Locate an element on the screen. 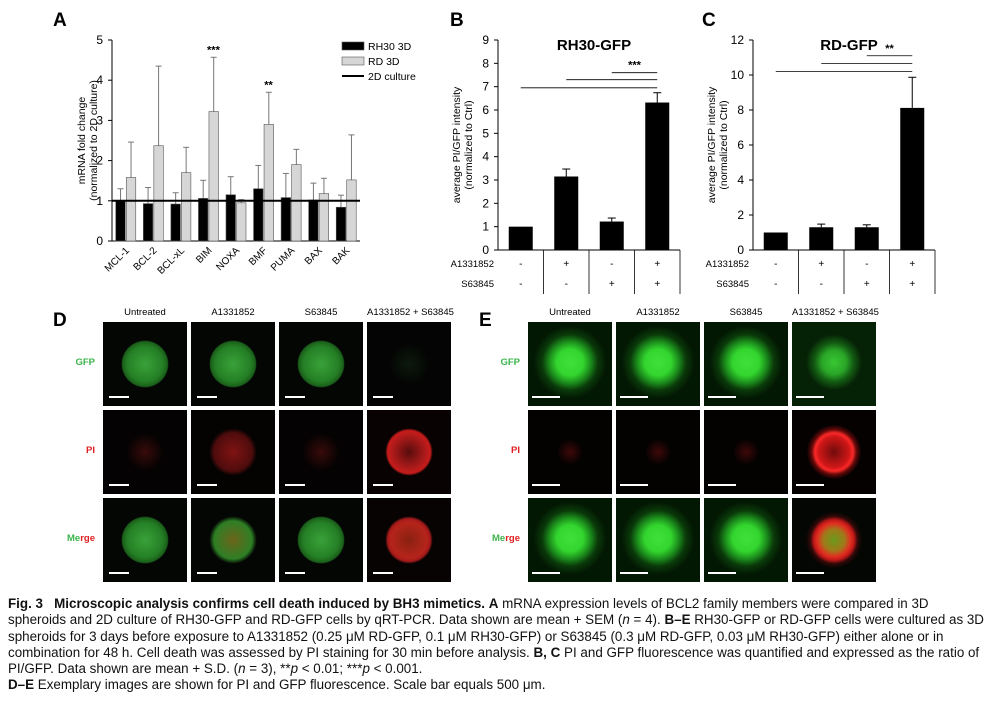  category-label-group: BAX is located at coordinates (314, 256).